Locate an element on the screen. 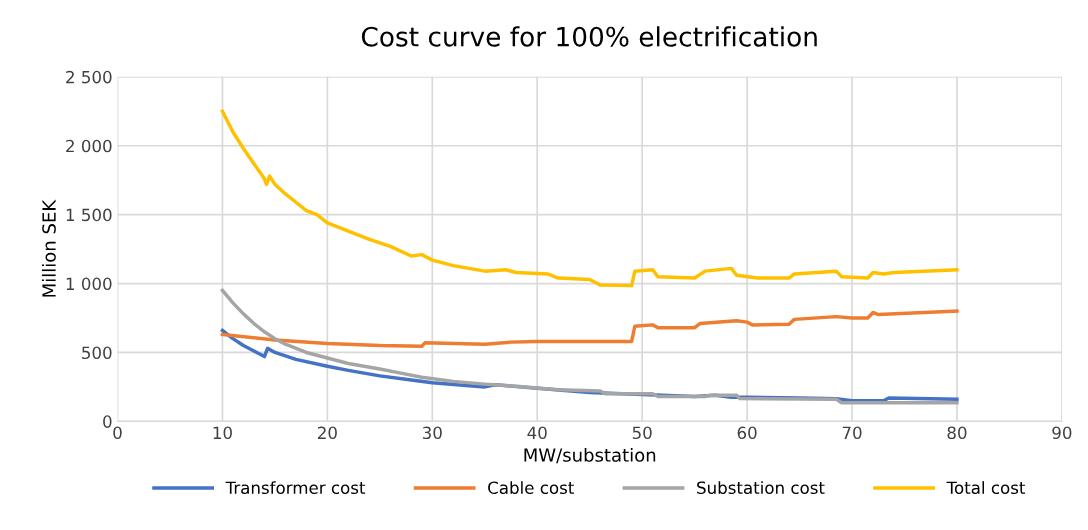  x-tick-label: 90 is located at coordinates (1062, 433).